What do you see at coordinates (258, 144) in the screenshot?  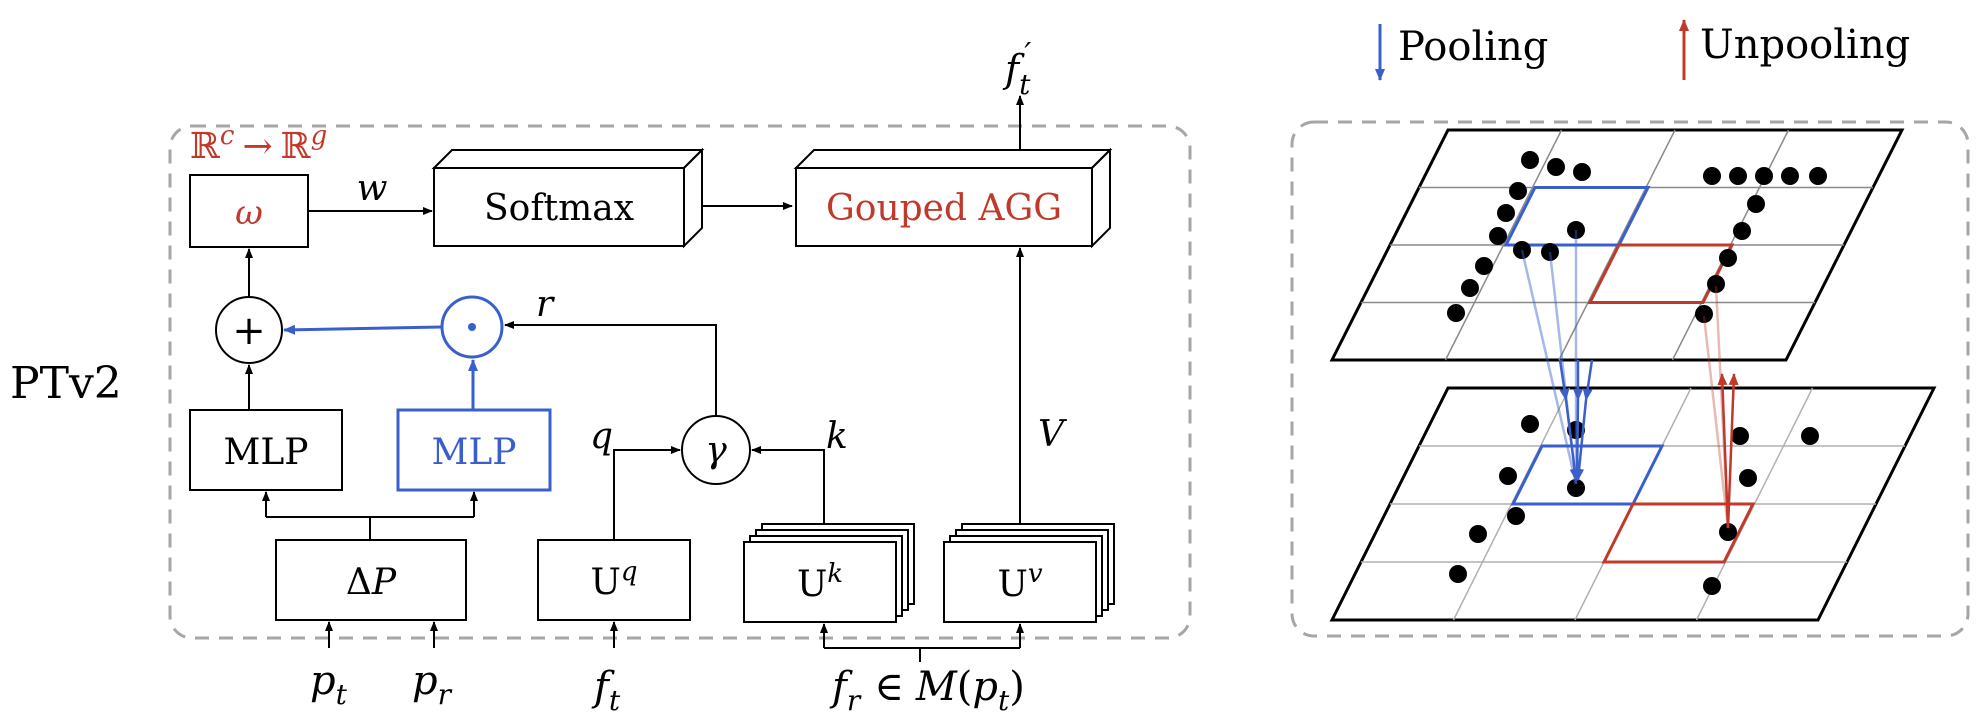 I see `mapping-label: ℝc → ℝg` at bounding box center [258, 144].